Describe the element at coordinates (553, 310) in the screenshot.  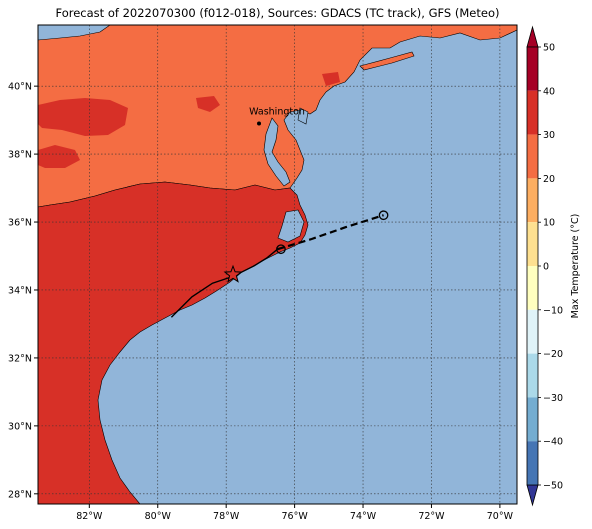
I see `colorbar-tick-label: −10` at that location.